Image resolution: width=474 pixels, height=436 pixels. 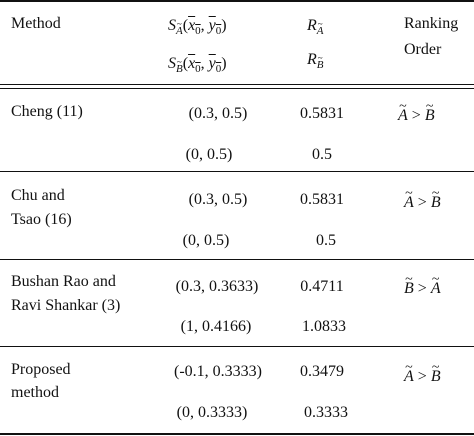 What do you see at coordinates (322, 113) in the screenshot?
I see `row1-r-a: 0.5831` at bounding box center [322, 113].